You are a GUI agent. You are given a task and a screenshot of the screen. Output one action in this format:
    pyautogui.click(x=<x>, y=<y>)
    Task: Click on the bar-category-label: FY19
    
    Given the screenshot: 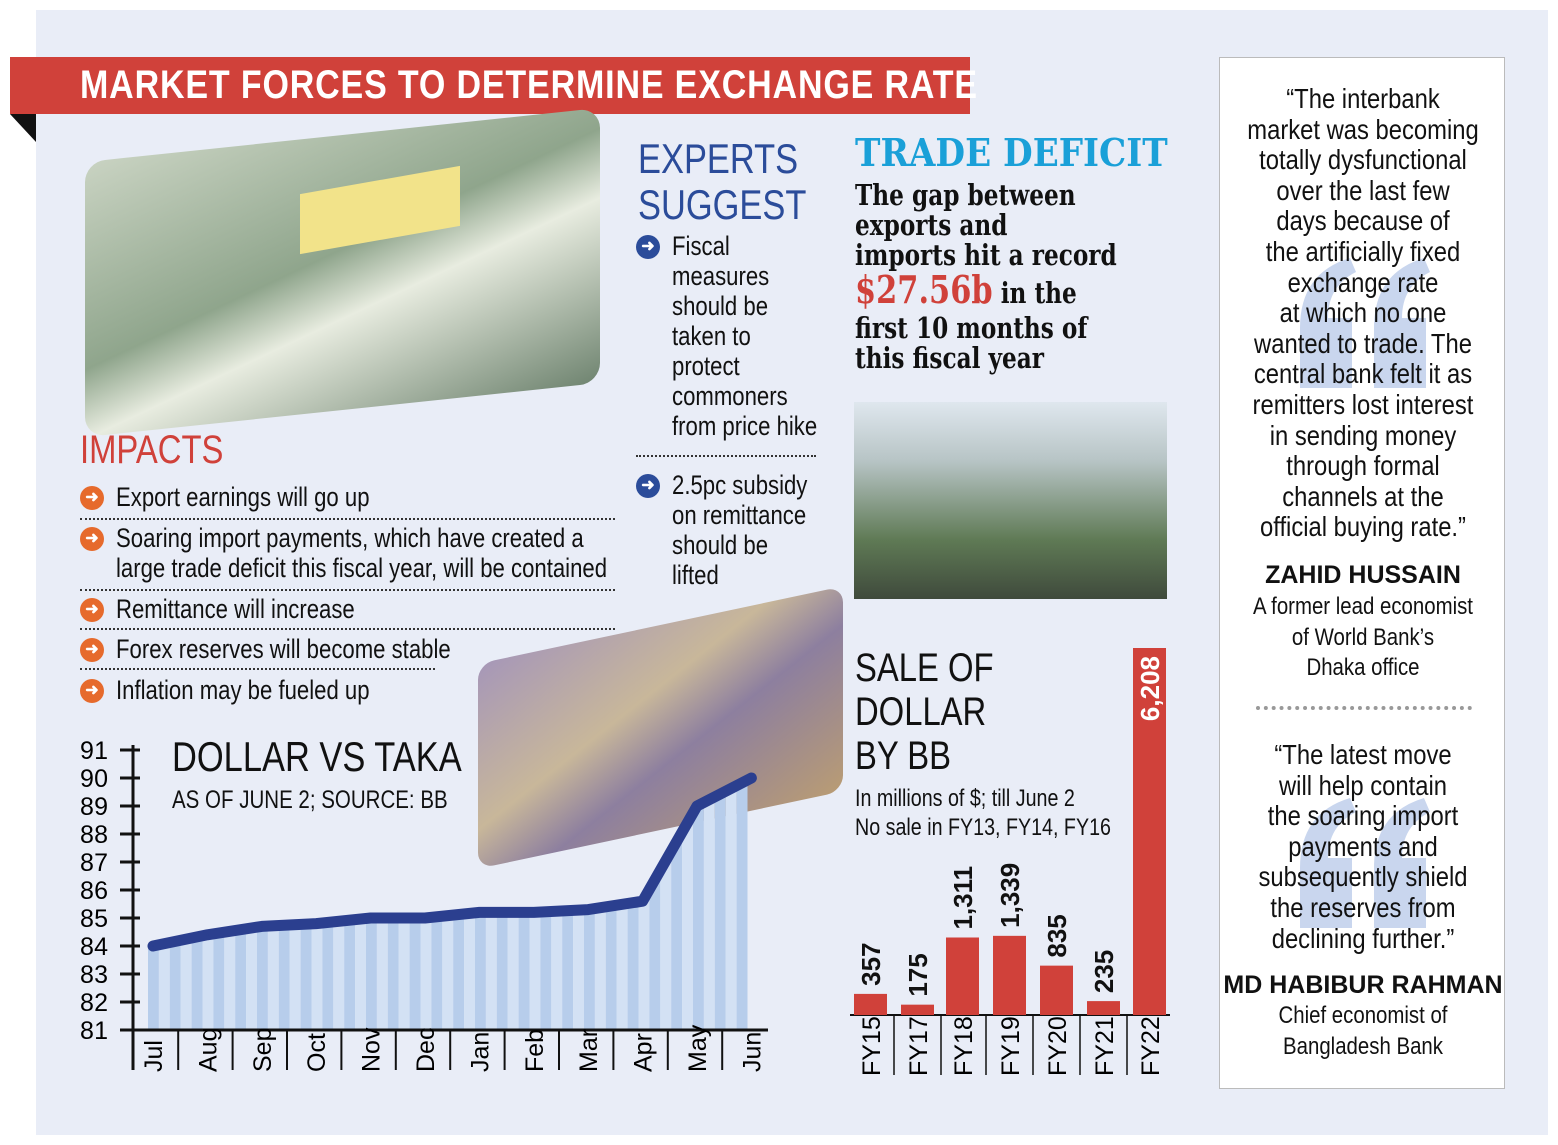 What is the action you would take?
    pyautogui.click(x=1011, y=1046)
    